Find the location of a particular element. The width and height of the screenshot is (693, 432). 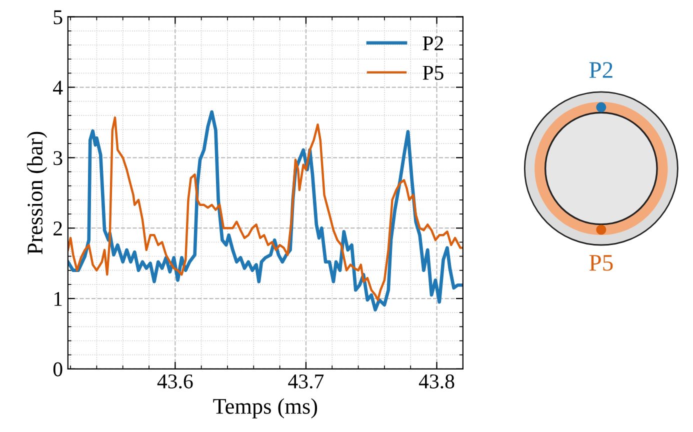

x-tick-label: 43.7 is located at coordinates (306, 381).